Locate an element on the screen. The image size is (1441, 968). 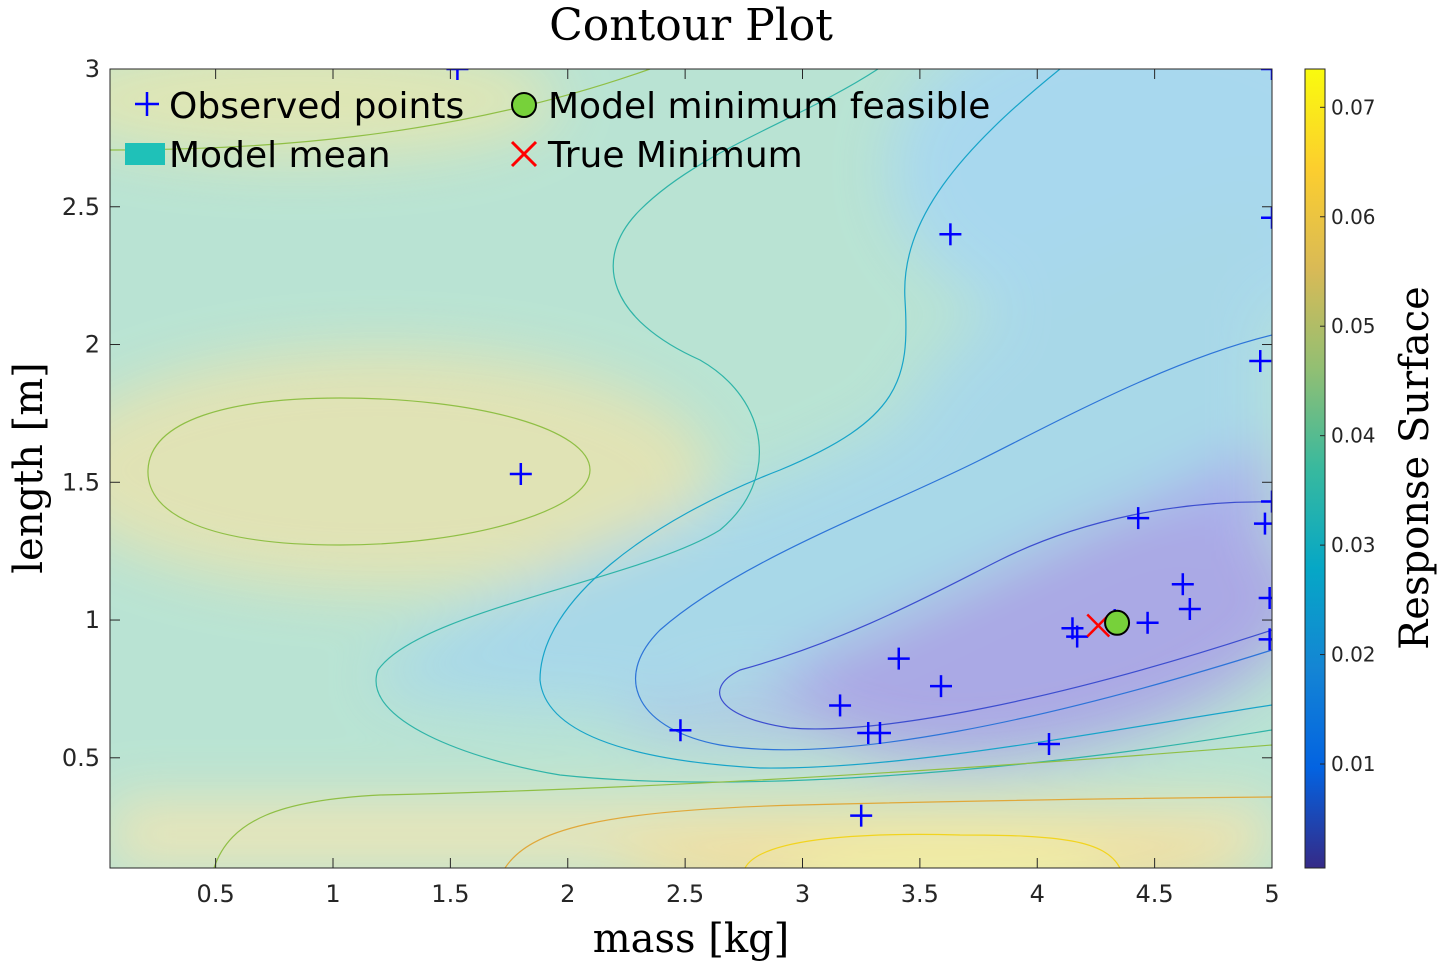
legend-entry-true-min: True Minimum is located at coordinates (656, 155).